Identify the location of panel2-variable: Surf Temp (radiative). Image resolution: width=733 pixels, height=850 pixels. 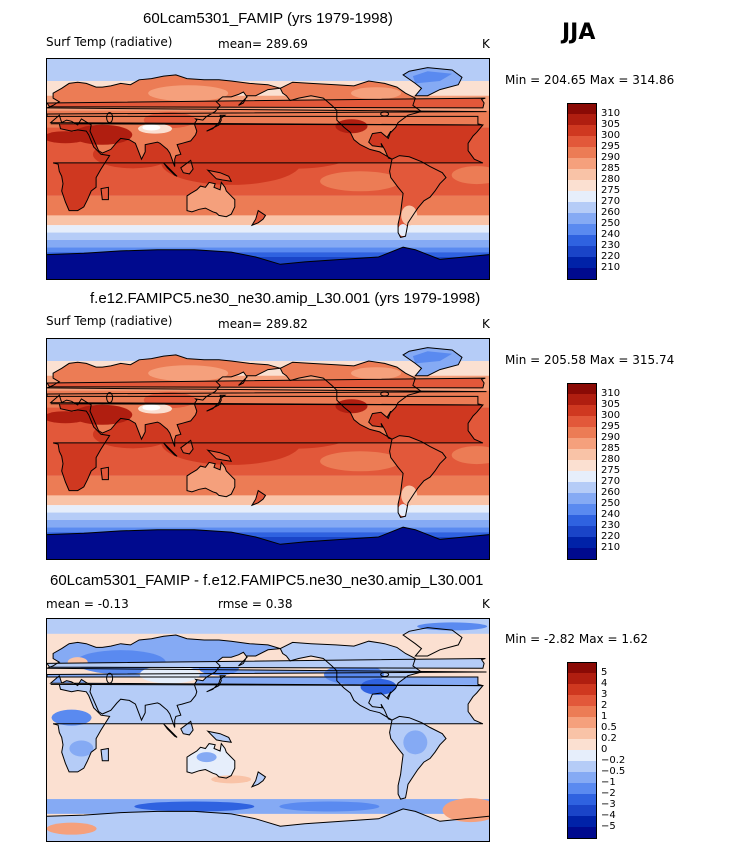
(109, 321).